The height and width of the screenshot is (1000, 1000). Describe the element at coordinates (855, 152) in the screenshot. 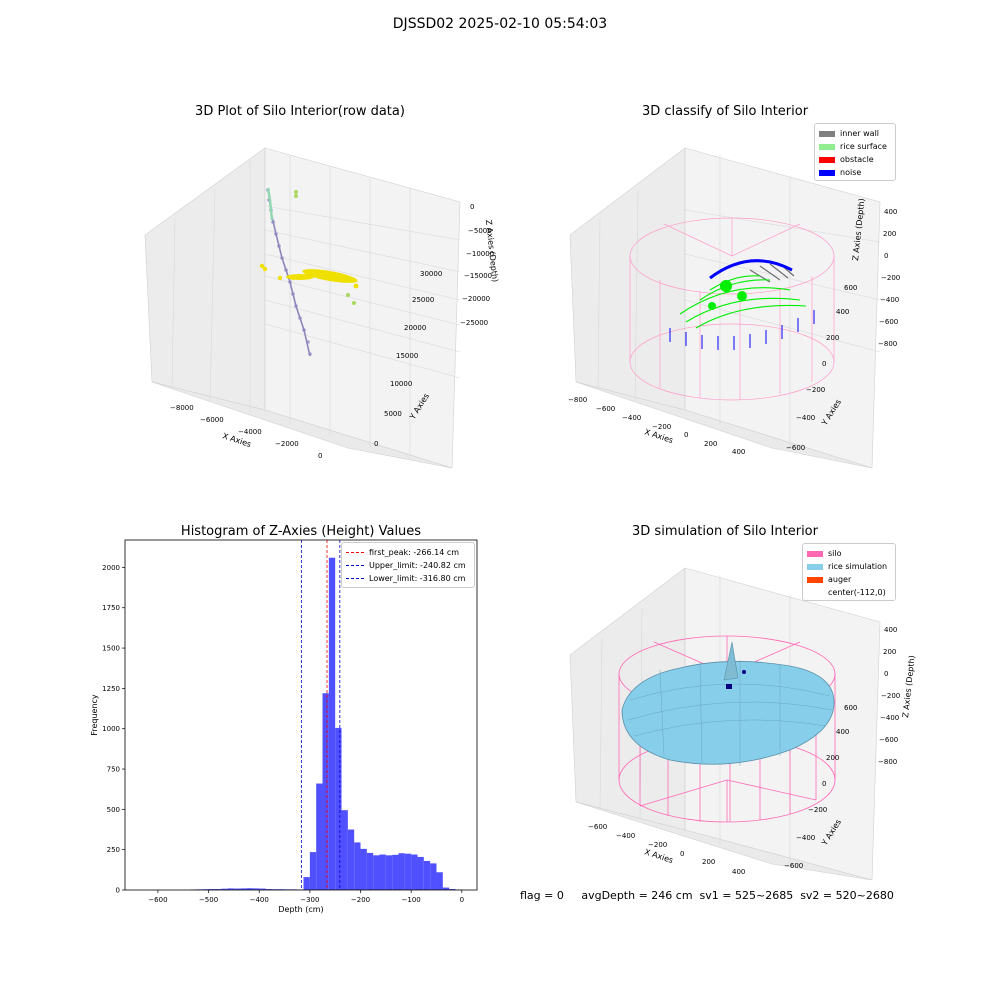

I see `panel2-legend: inner wall rice surface obstacle noise` at that location.